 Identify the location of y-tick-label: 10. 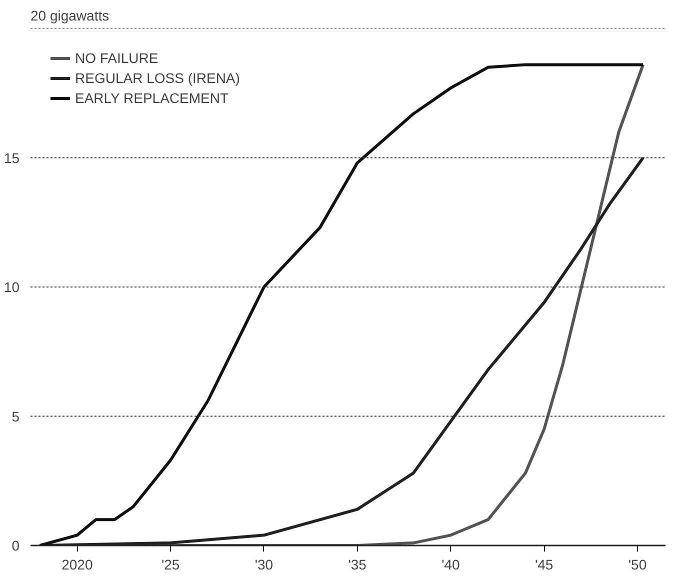
(12, 287).